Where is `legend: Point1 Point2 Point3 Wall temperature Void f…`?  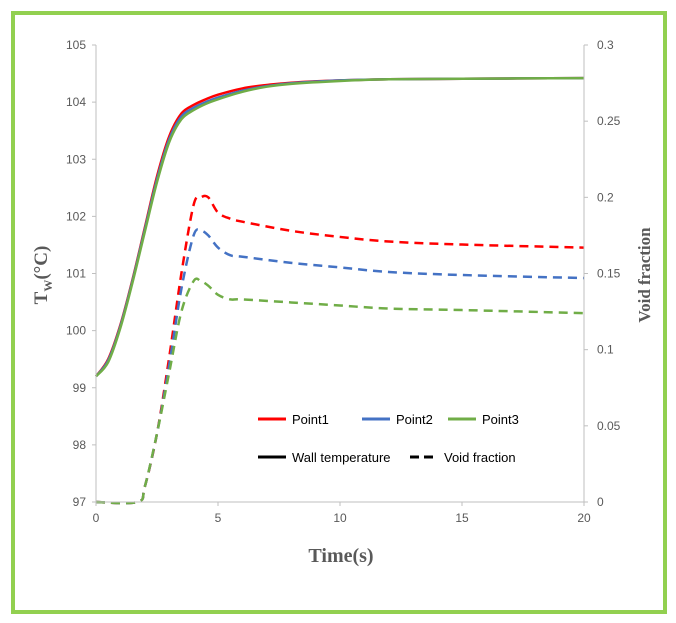 legend: Point1 Point2 Point3 Wall temperature Void f… is located at coordinates (388, 438).